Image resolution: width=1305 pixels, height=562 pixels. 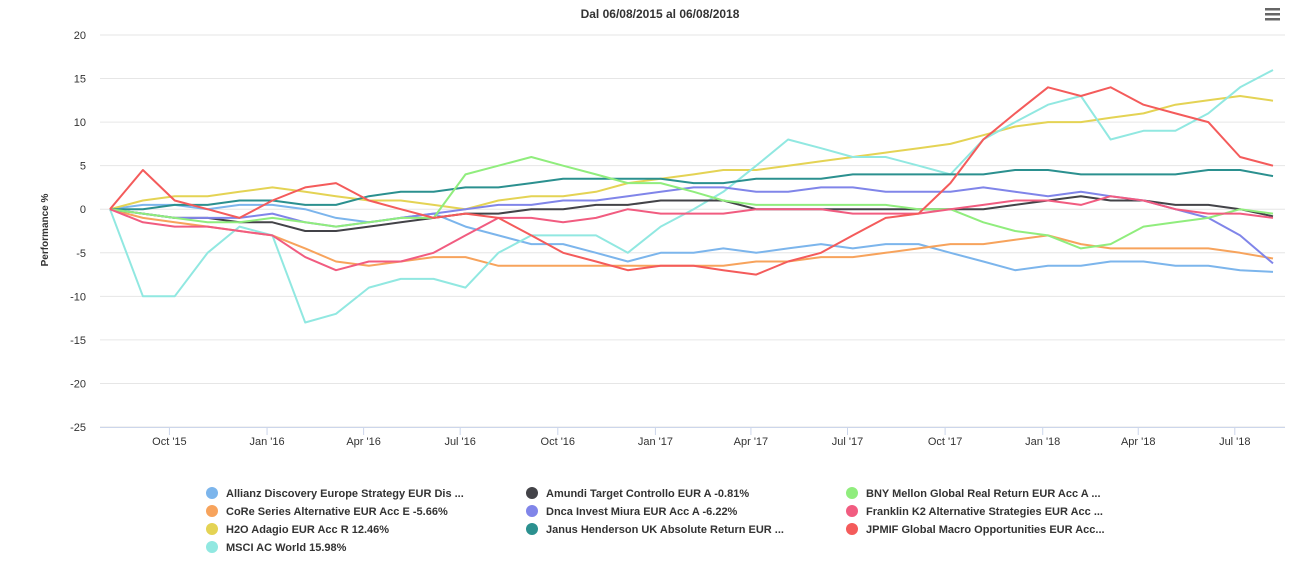 I want to click on x-tick-label: Jul '18, so click(x=1234, y=442).